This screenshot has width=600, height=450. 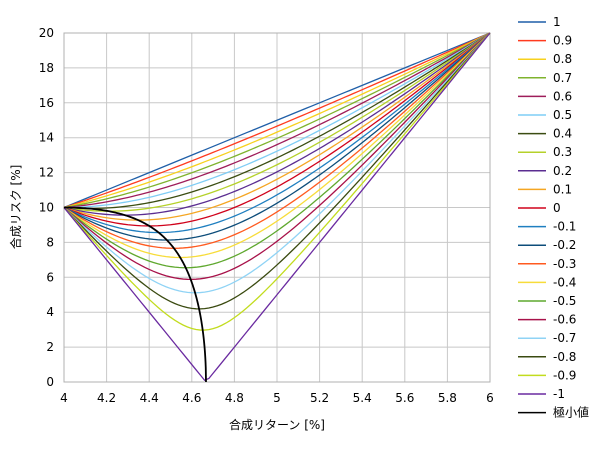 What do you see at coordinates (106, 398) in the screenshot?
I see `x-tick-label: 4.2` at bounding box center [106, 398].